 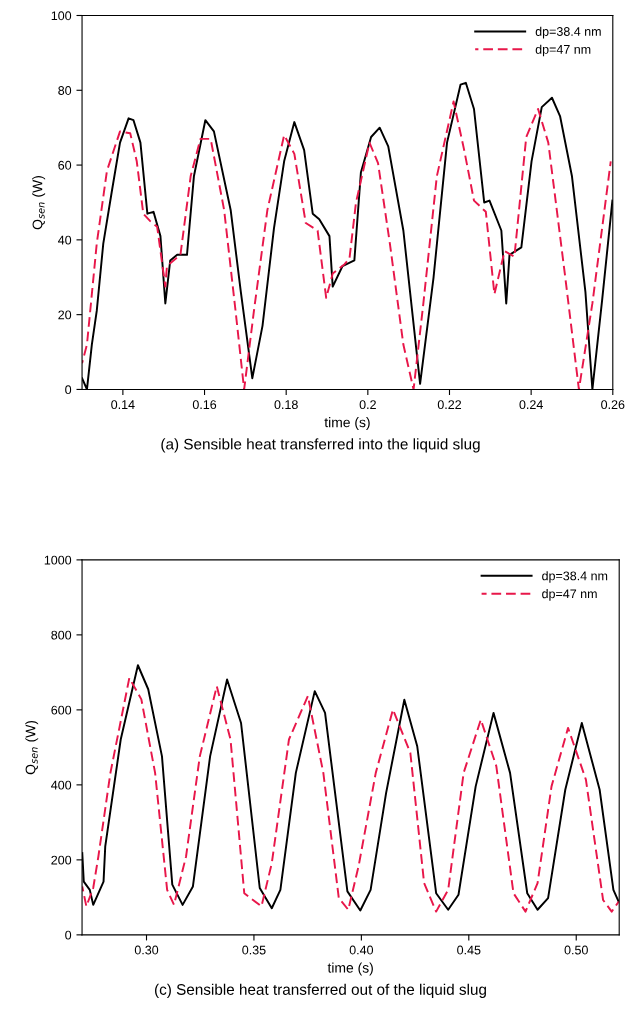 I want to click on y-tick-label: 800, so click(x=61, y=635).